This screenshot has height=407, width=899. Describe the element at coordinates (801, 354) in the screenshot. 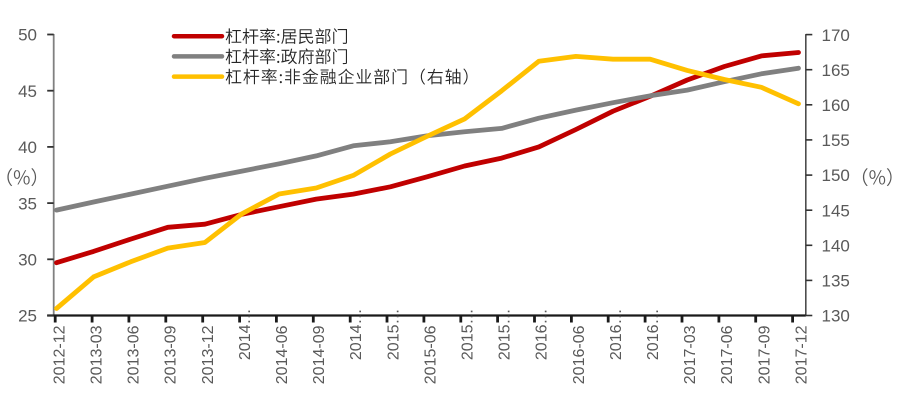

I see `svg-text: 2017-12` at that location.